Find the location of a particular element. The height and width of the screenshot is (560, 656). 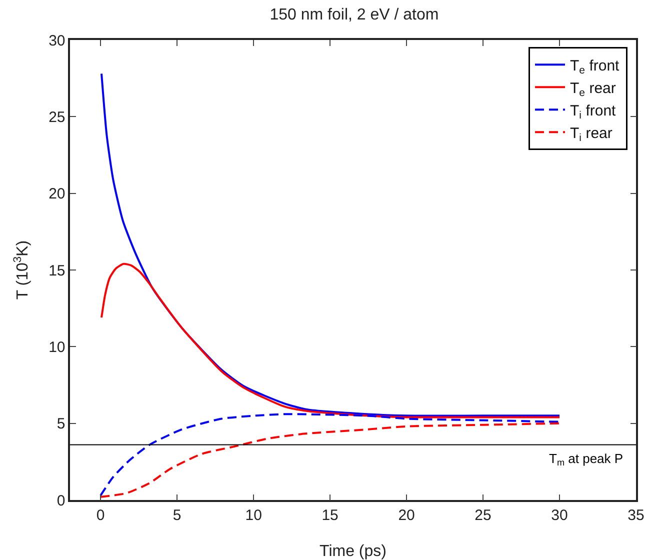

y-tick-label: 15 is located at coordinates (57, 271).